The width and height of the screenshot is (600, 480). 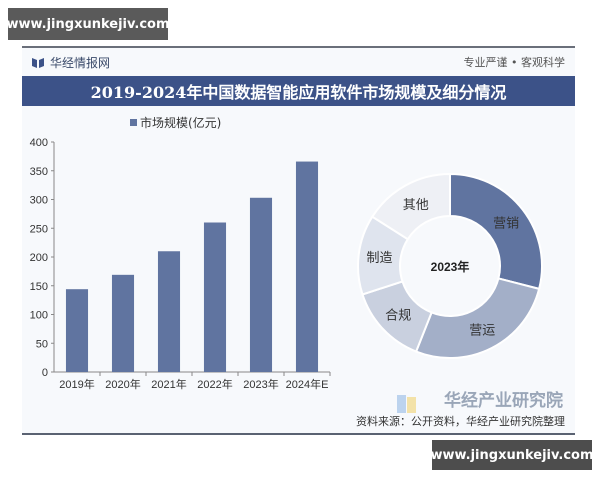 What do you see at coordinates (122, 384) in the screenshot?
I see `x-tick-label: 2020年` at bounding box center [122, 384].